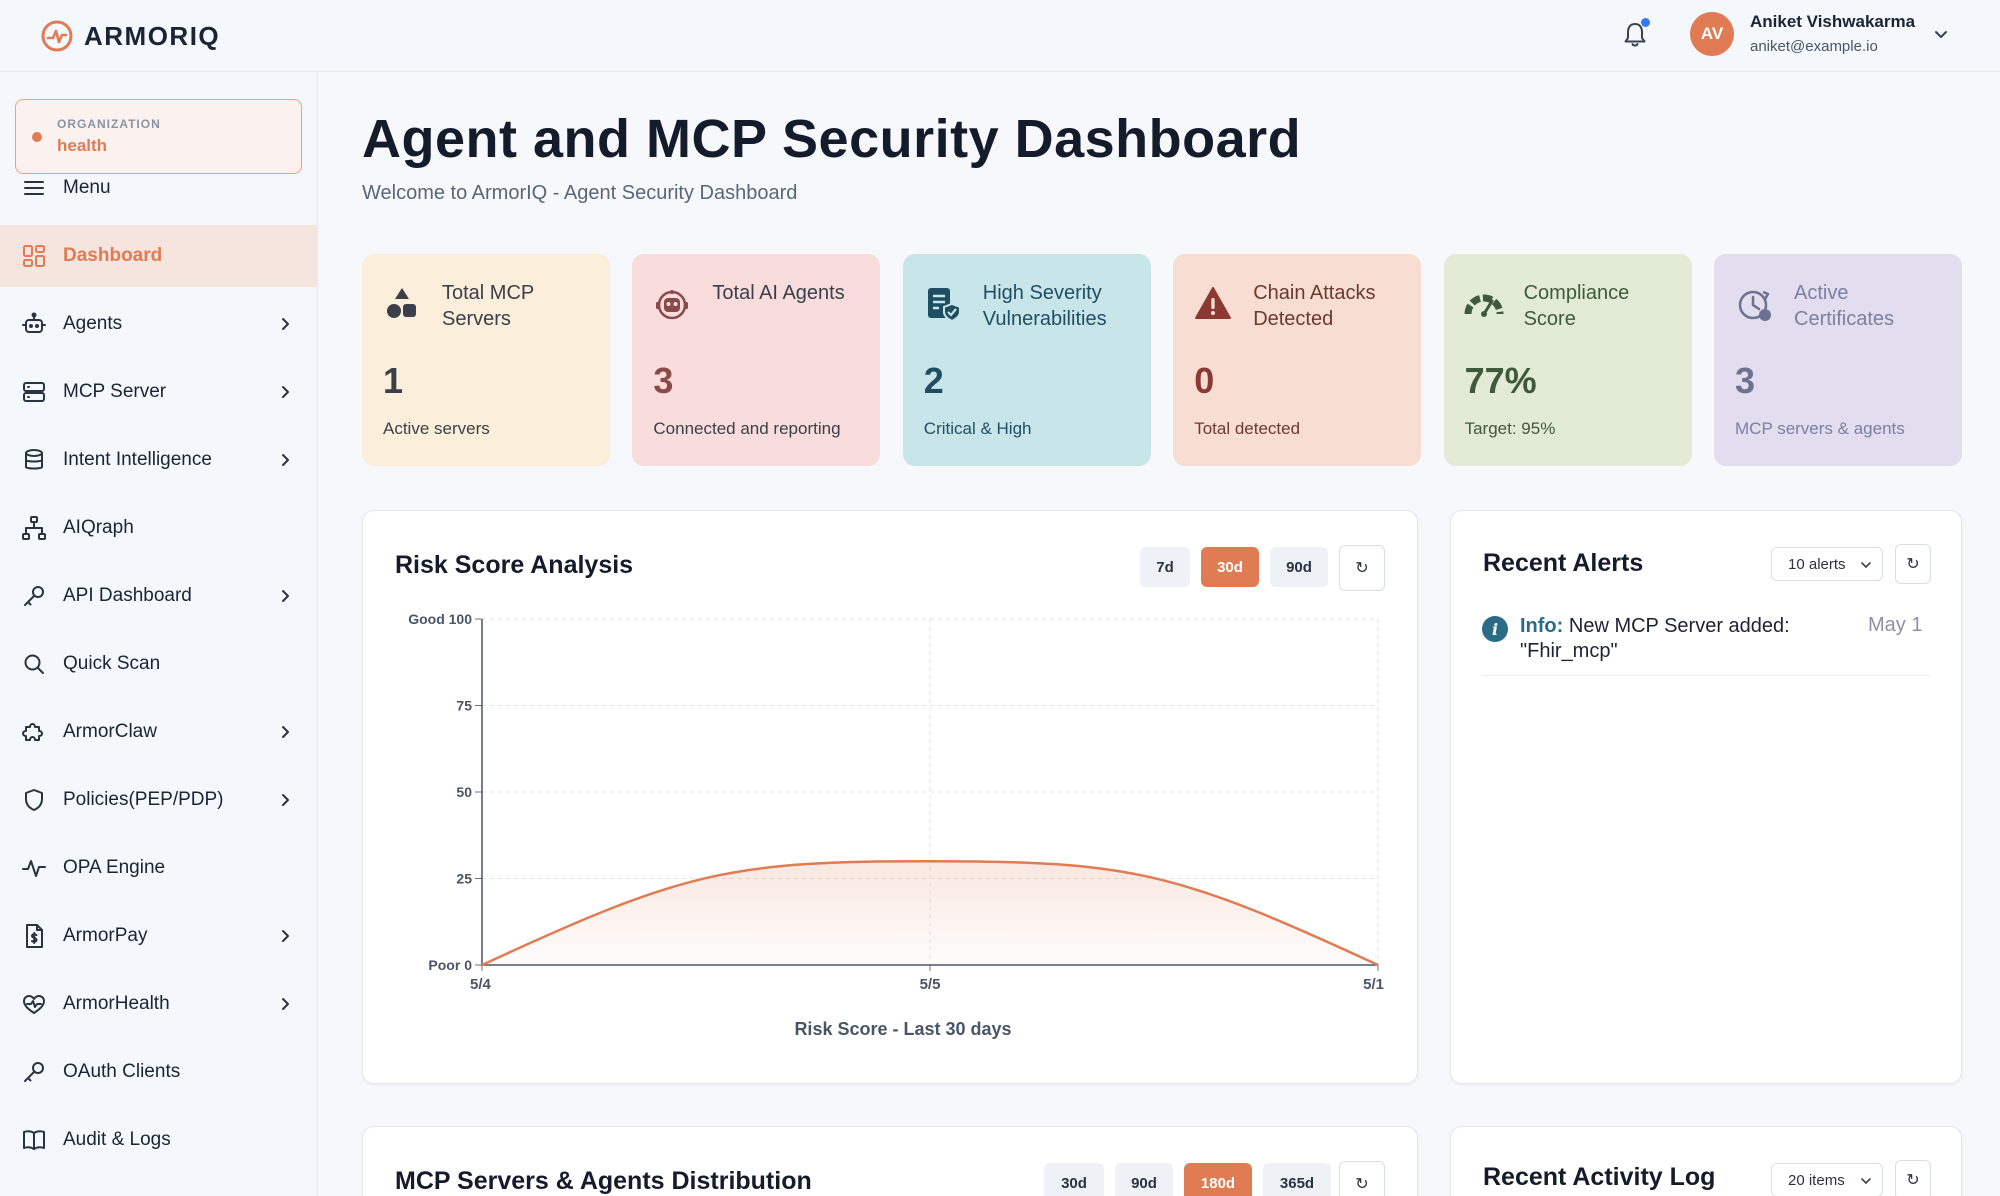  What do you see at coordinates (1576, 306) in the screenshot?
I see `stat-card-title: Compliance Score` at bounding box center [1576, 306].